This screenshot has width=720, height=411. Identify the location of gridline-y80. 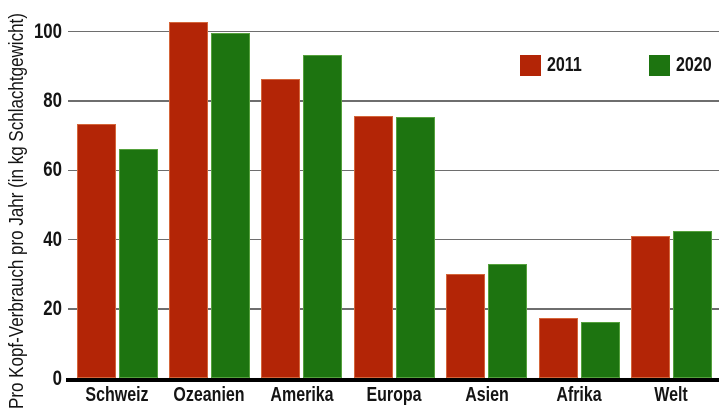
(393, 101).